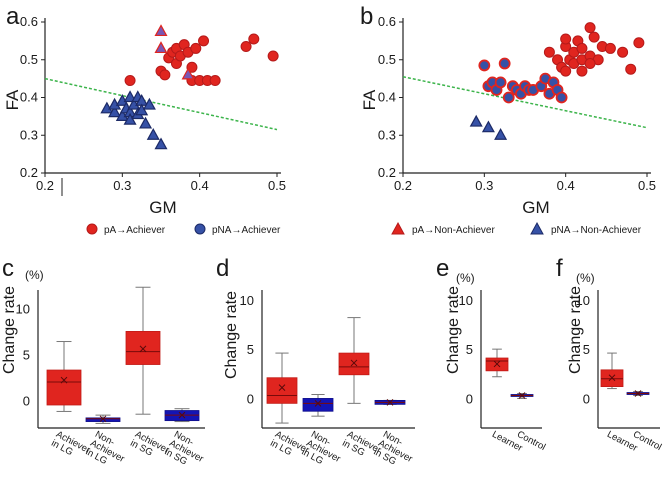 The height and width of the screenshot is (482, 664). I want to click on box-e-1-mean-marker, so click(522, 395).